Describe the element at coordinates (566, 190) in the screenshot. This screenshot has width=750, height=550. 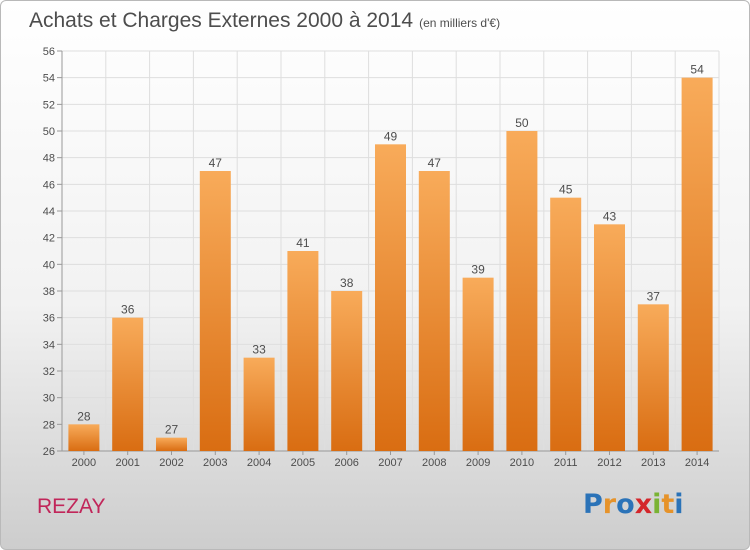
I see `data-label-2011: 45` at that location.